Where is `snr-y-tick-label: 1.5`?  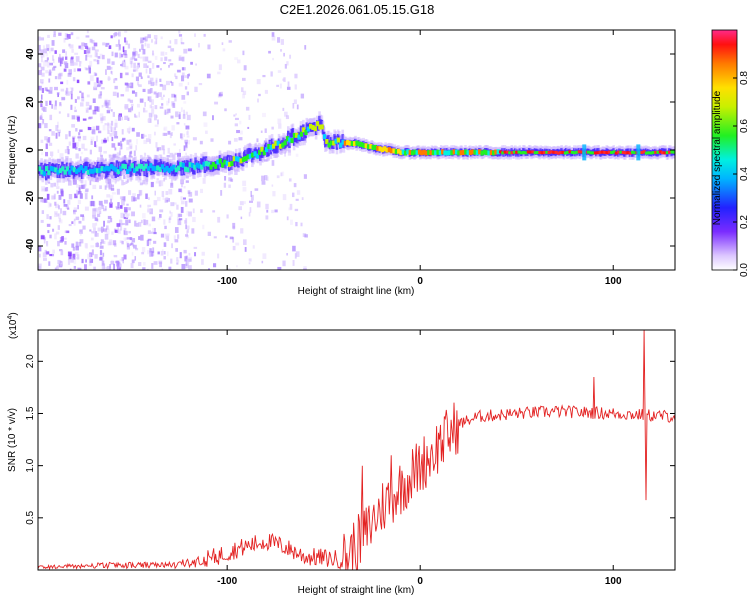 snr-y-tick-label: 1.5 is located at coordinates (30, 413).